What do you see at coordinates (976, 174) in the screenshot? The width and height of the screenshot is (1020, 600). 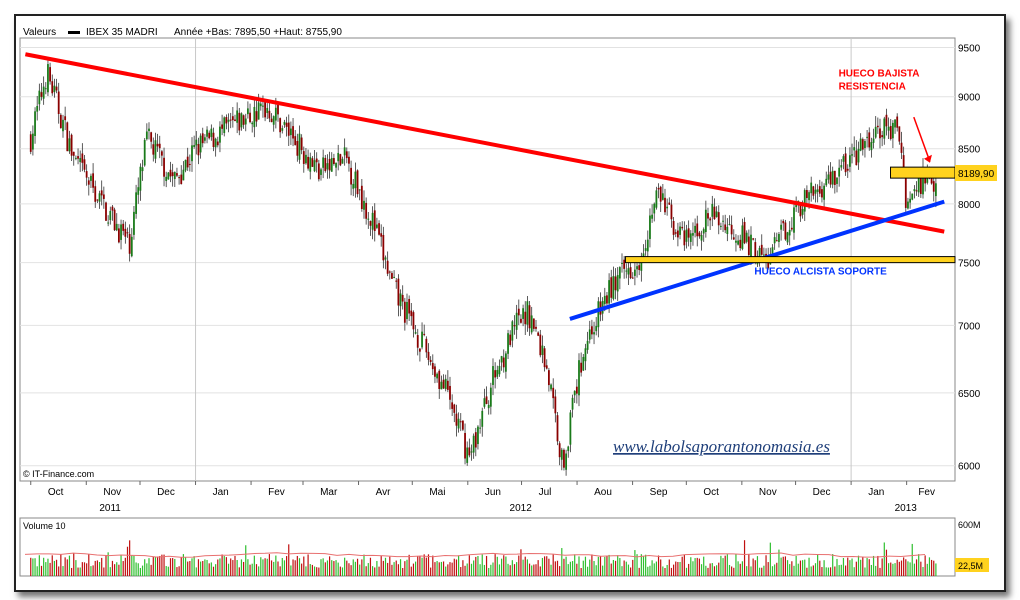 I see `last-price-label: 8189,90` at bounding box center [976, 174].